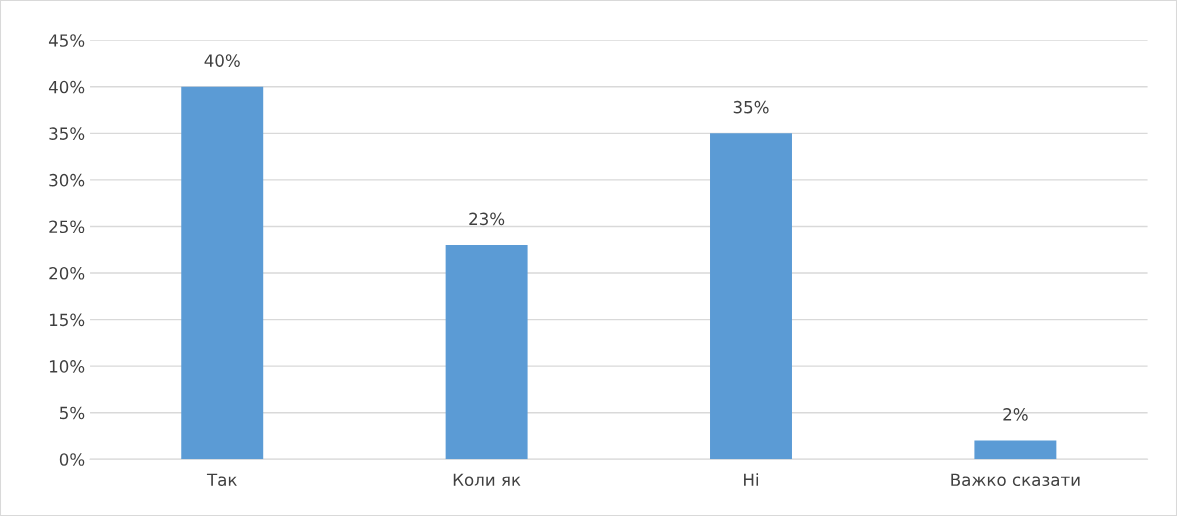 This screenshot has height=516, width=1177. Describe the element at coordinates (487, 480) in the screenshot. I see `x-tick-label: Коли як` at that location.